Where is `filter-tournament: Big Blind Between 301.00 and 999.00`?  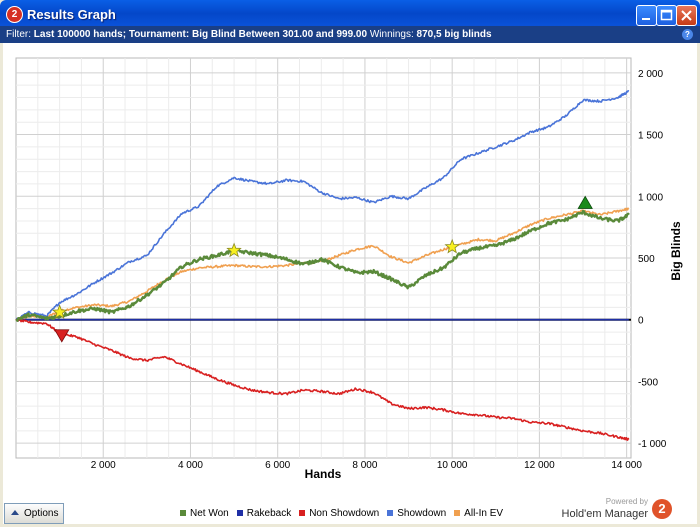 filter-tournament: Big Blind Between 301.00 and 999.00 is located at coordinates (279, 34).